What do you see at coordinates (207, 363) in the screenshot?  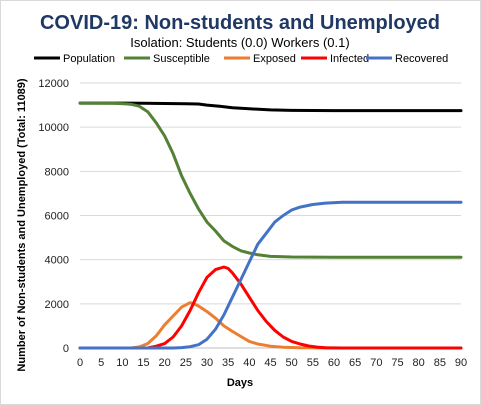 I see `x-tick-label: 30` at bounding box center [207, 363].